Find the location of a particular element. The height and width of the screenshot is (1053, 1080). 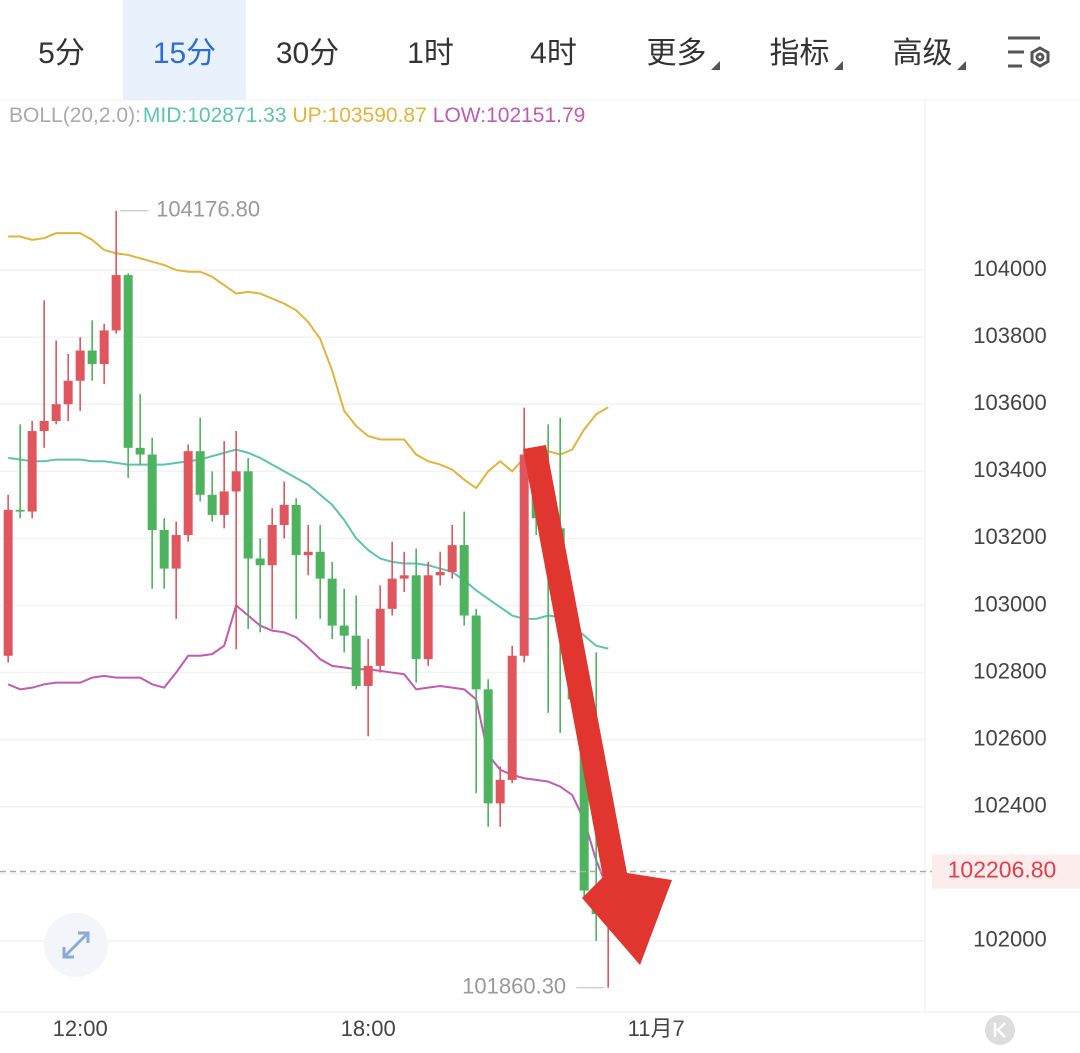

y-tick-label: 102000 is located at coordinates (1009, 939).